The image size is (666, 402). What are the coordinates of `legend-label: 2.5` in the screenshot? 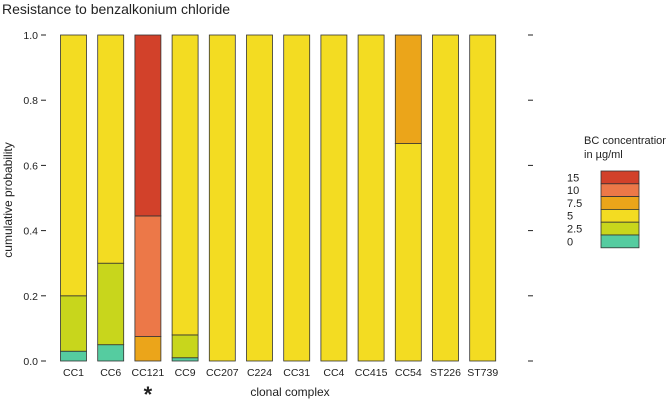 It's located at (574, 230).